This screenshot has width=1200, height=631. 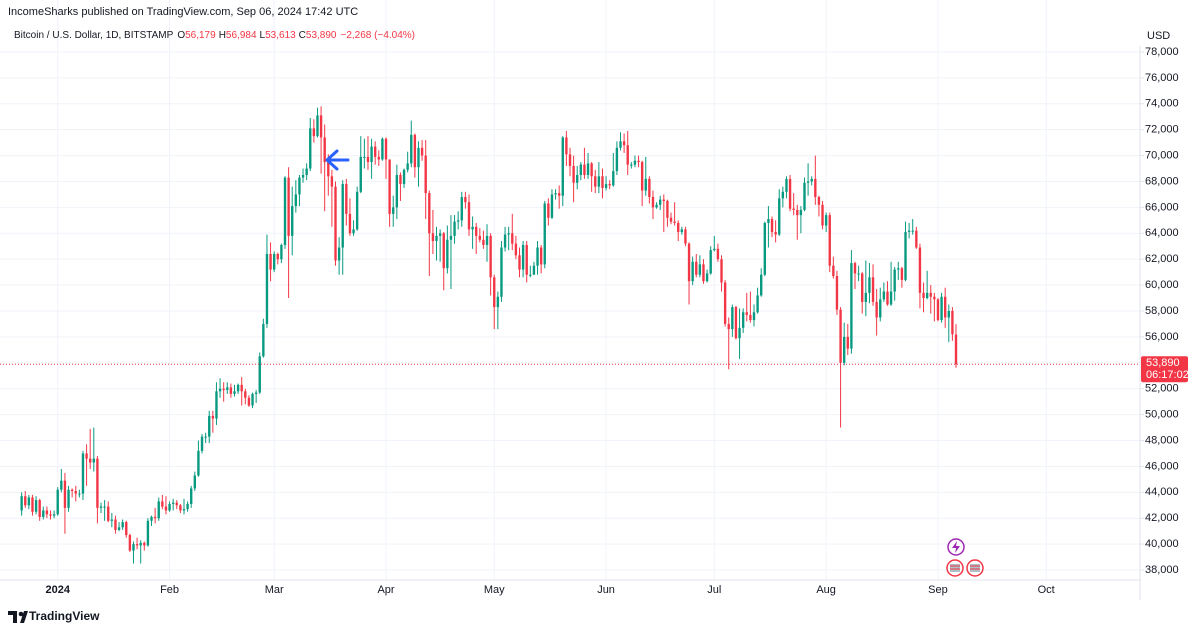 I want to click on y-tick-label: 46,000, so click(x=1162, y=466).